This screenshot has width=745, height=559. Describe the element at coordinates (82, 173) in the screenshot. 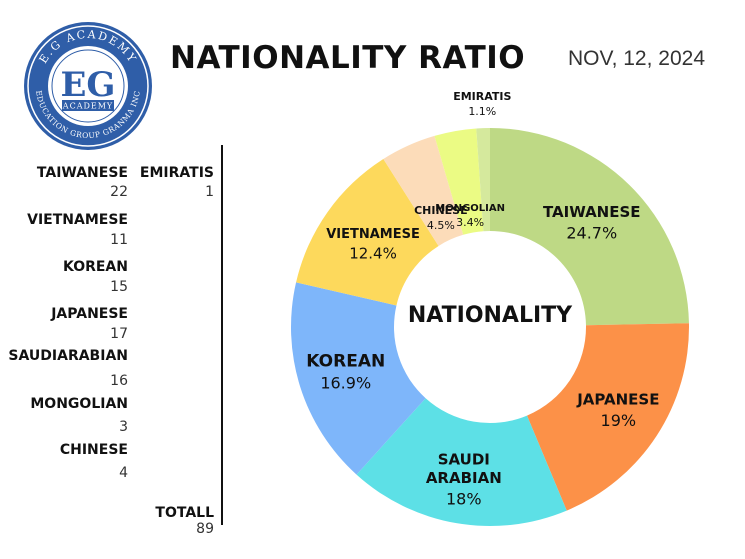

I see `row-label-taiwanese: TAIWANESE` at that location.